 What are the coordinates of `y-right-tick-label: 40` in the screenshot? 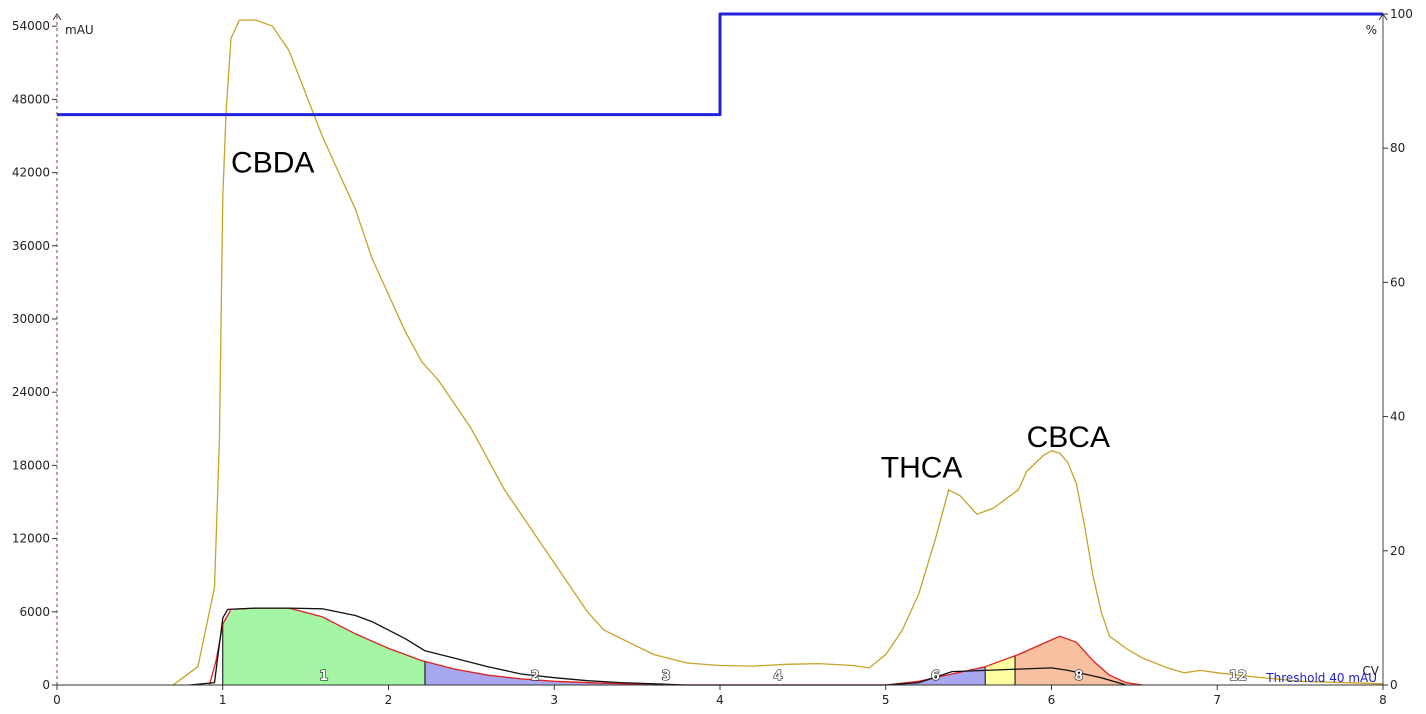 It's located at (1397, 417).